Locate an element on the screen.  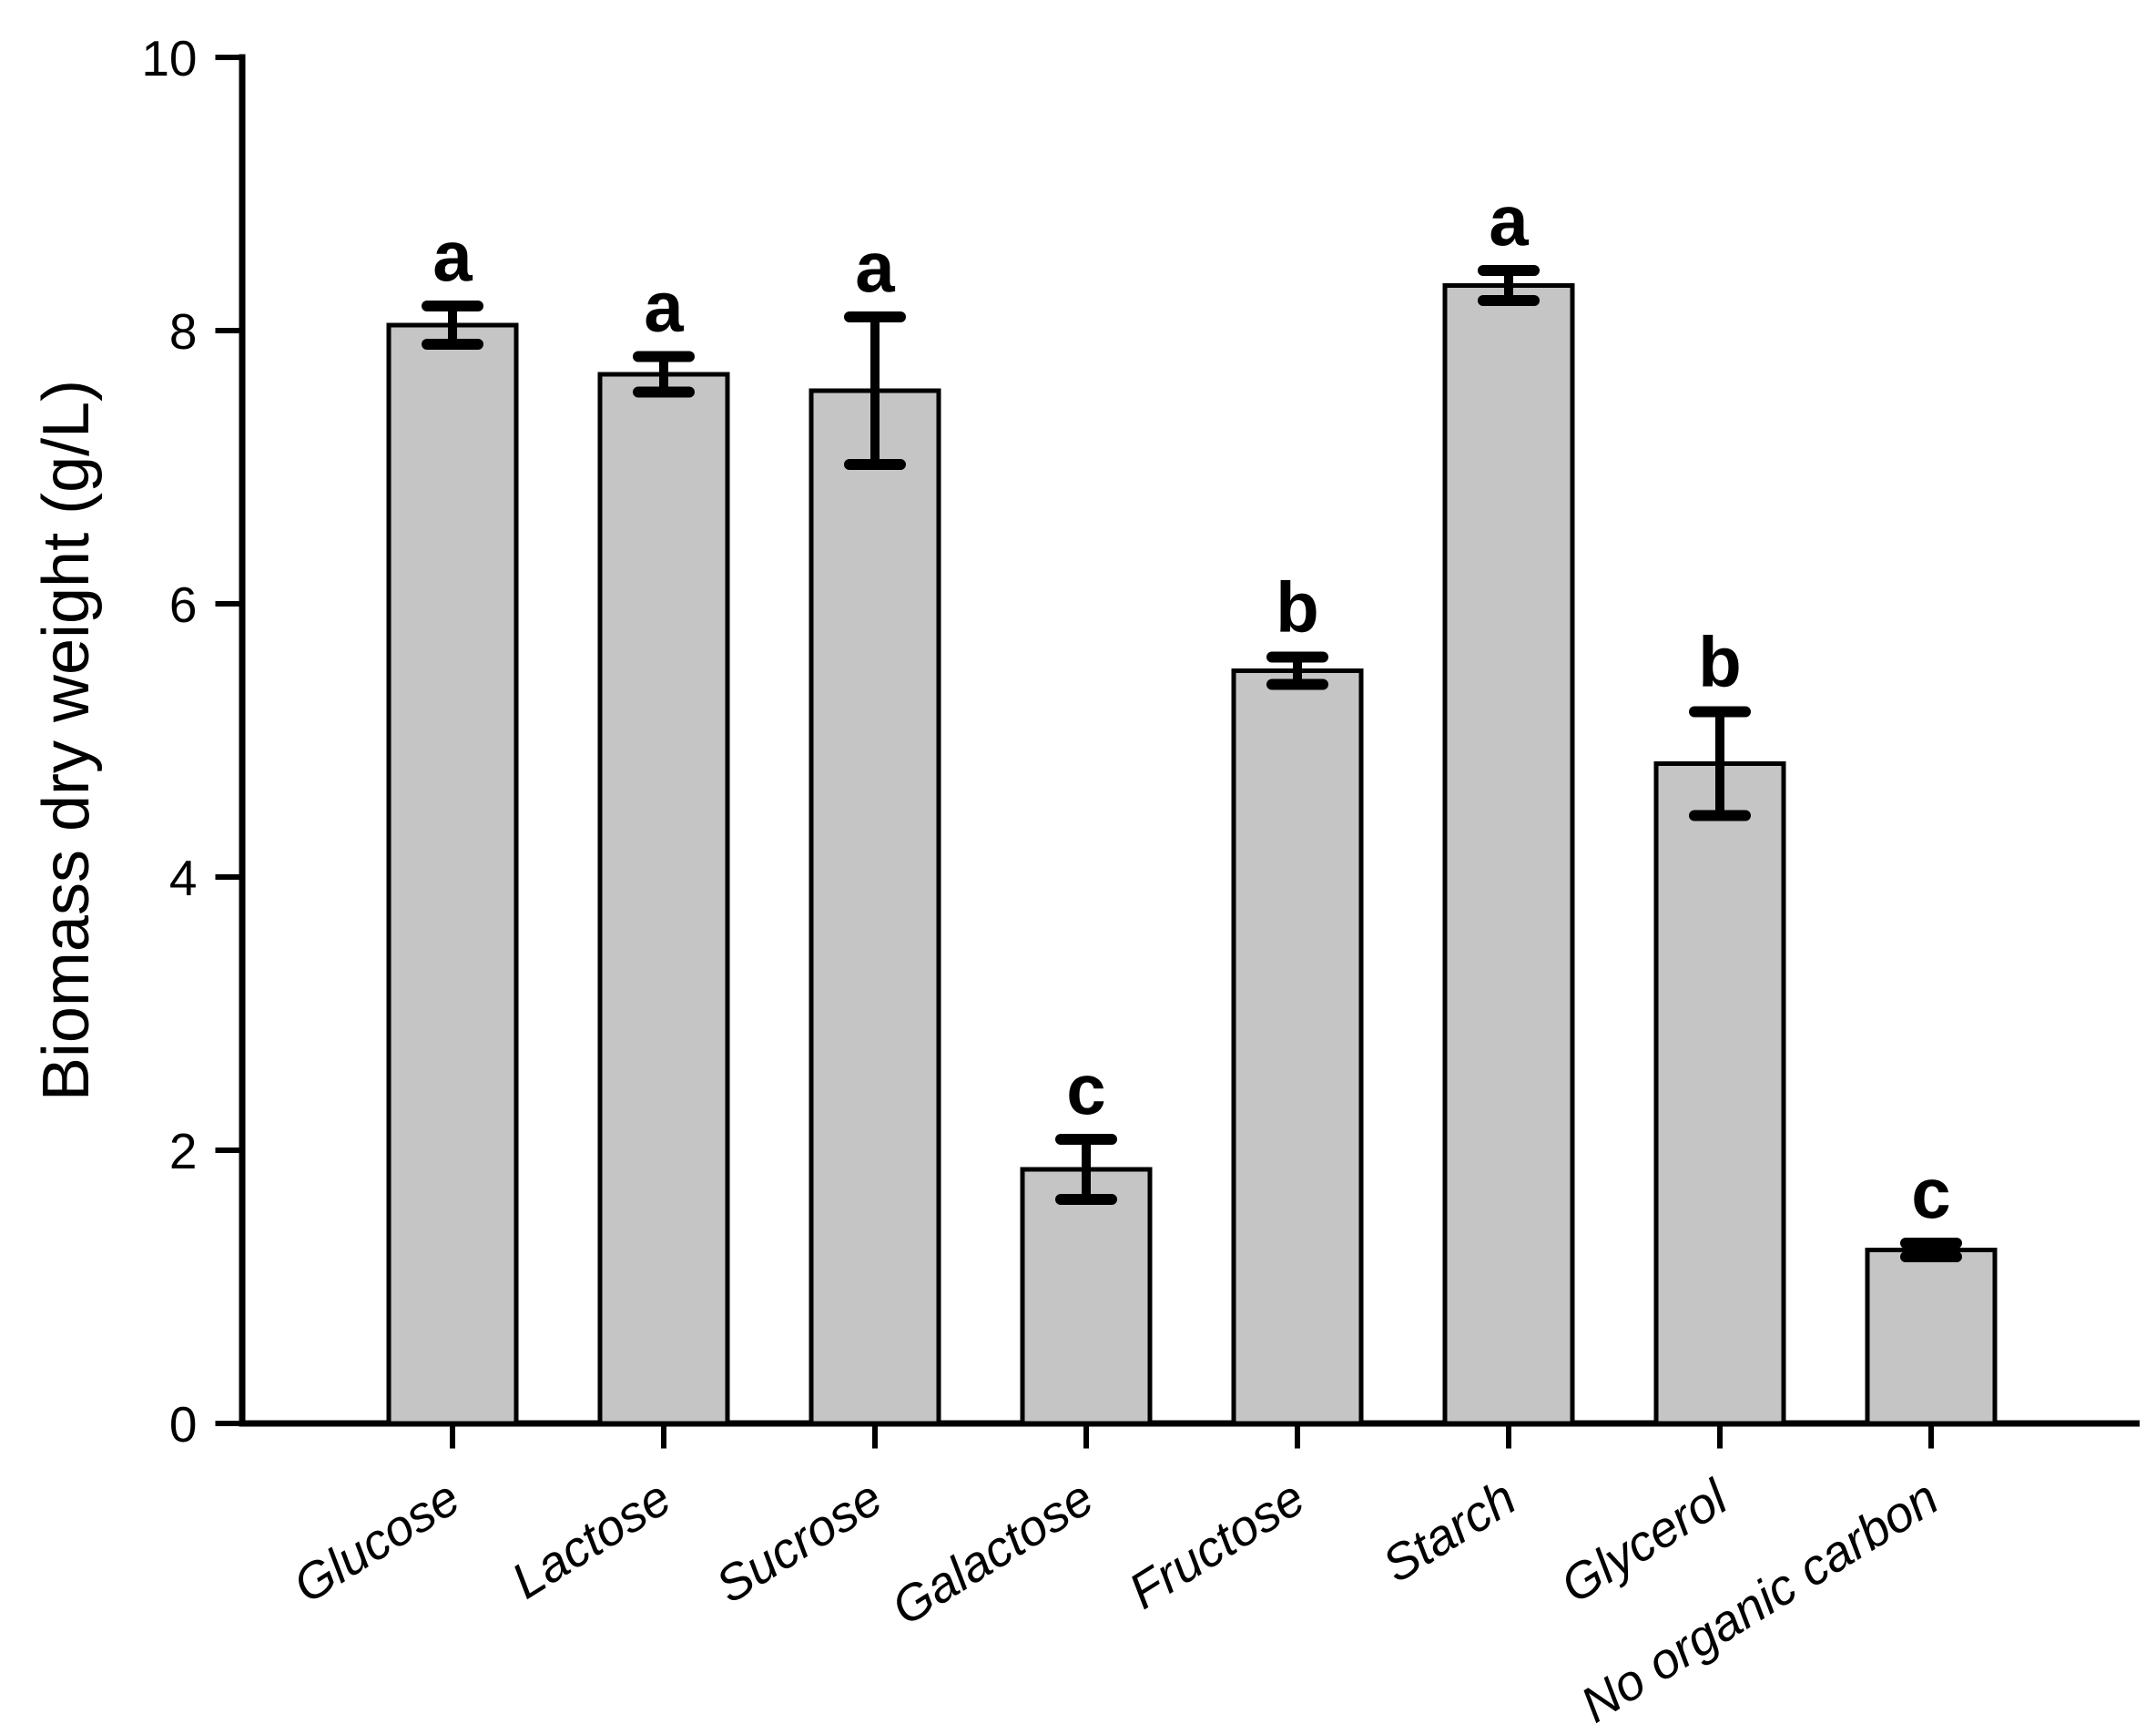
x-category-label: Lactose is located at coordinates (591, 1539).